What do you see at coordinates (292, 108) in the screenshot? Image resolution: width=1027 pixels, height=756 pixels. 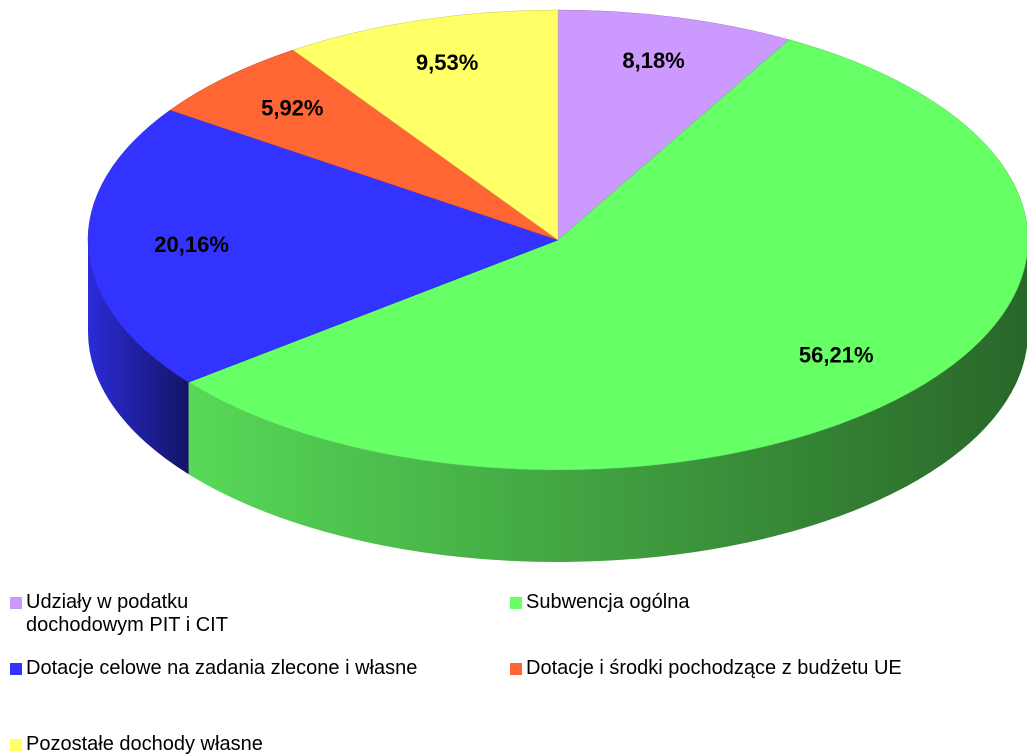 I see `data-label: 5,92%` at bounding box center [292, 108].